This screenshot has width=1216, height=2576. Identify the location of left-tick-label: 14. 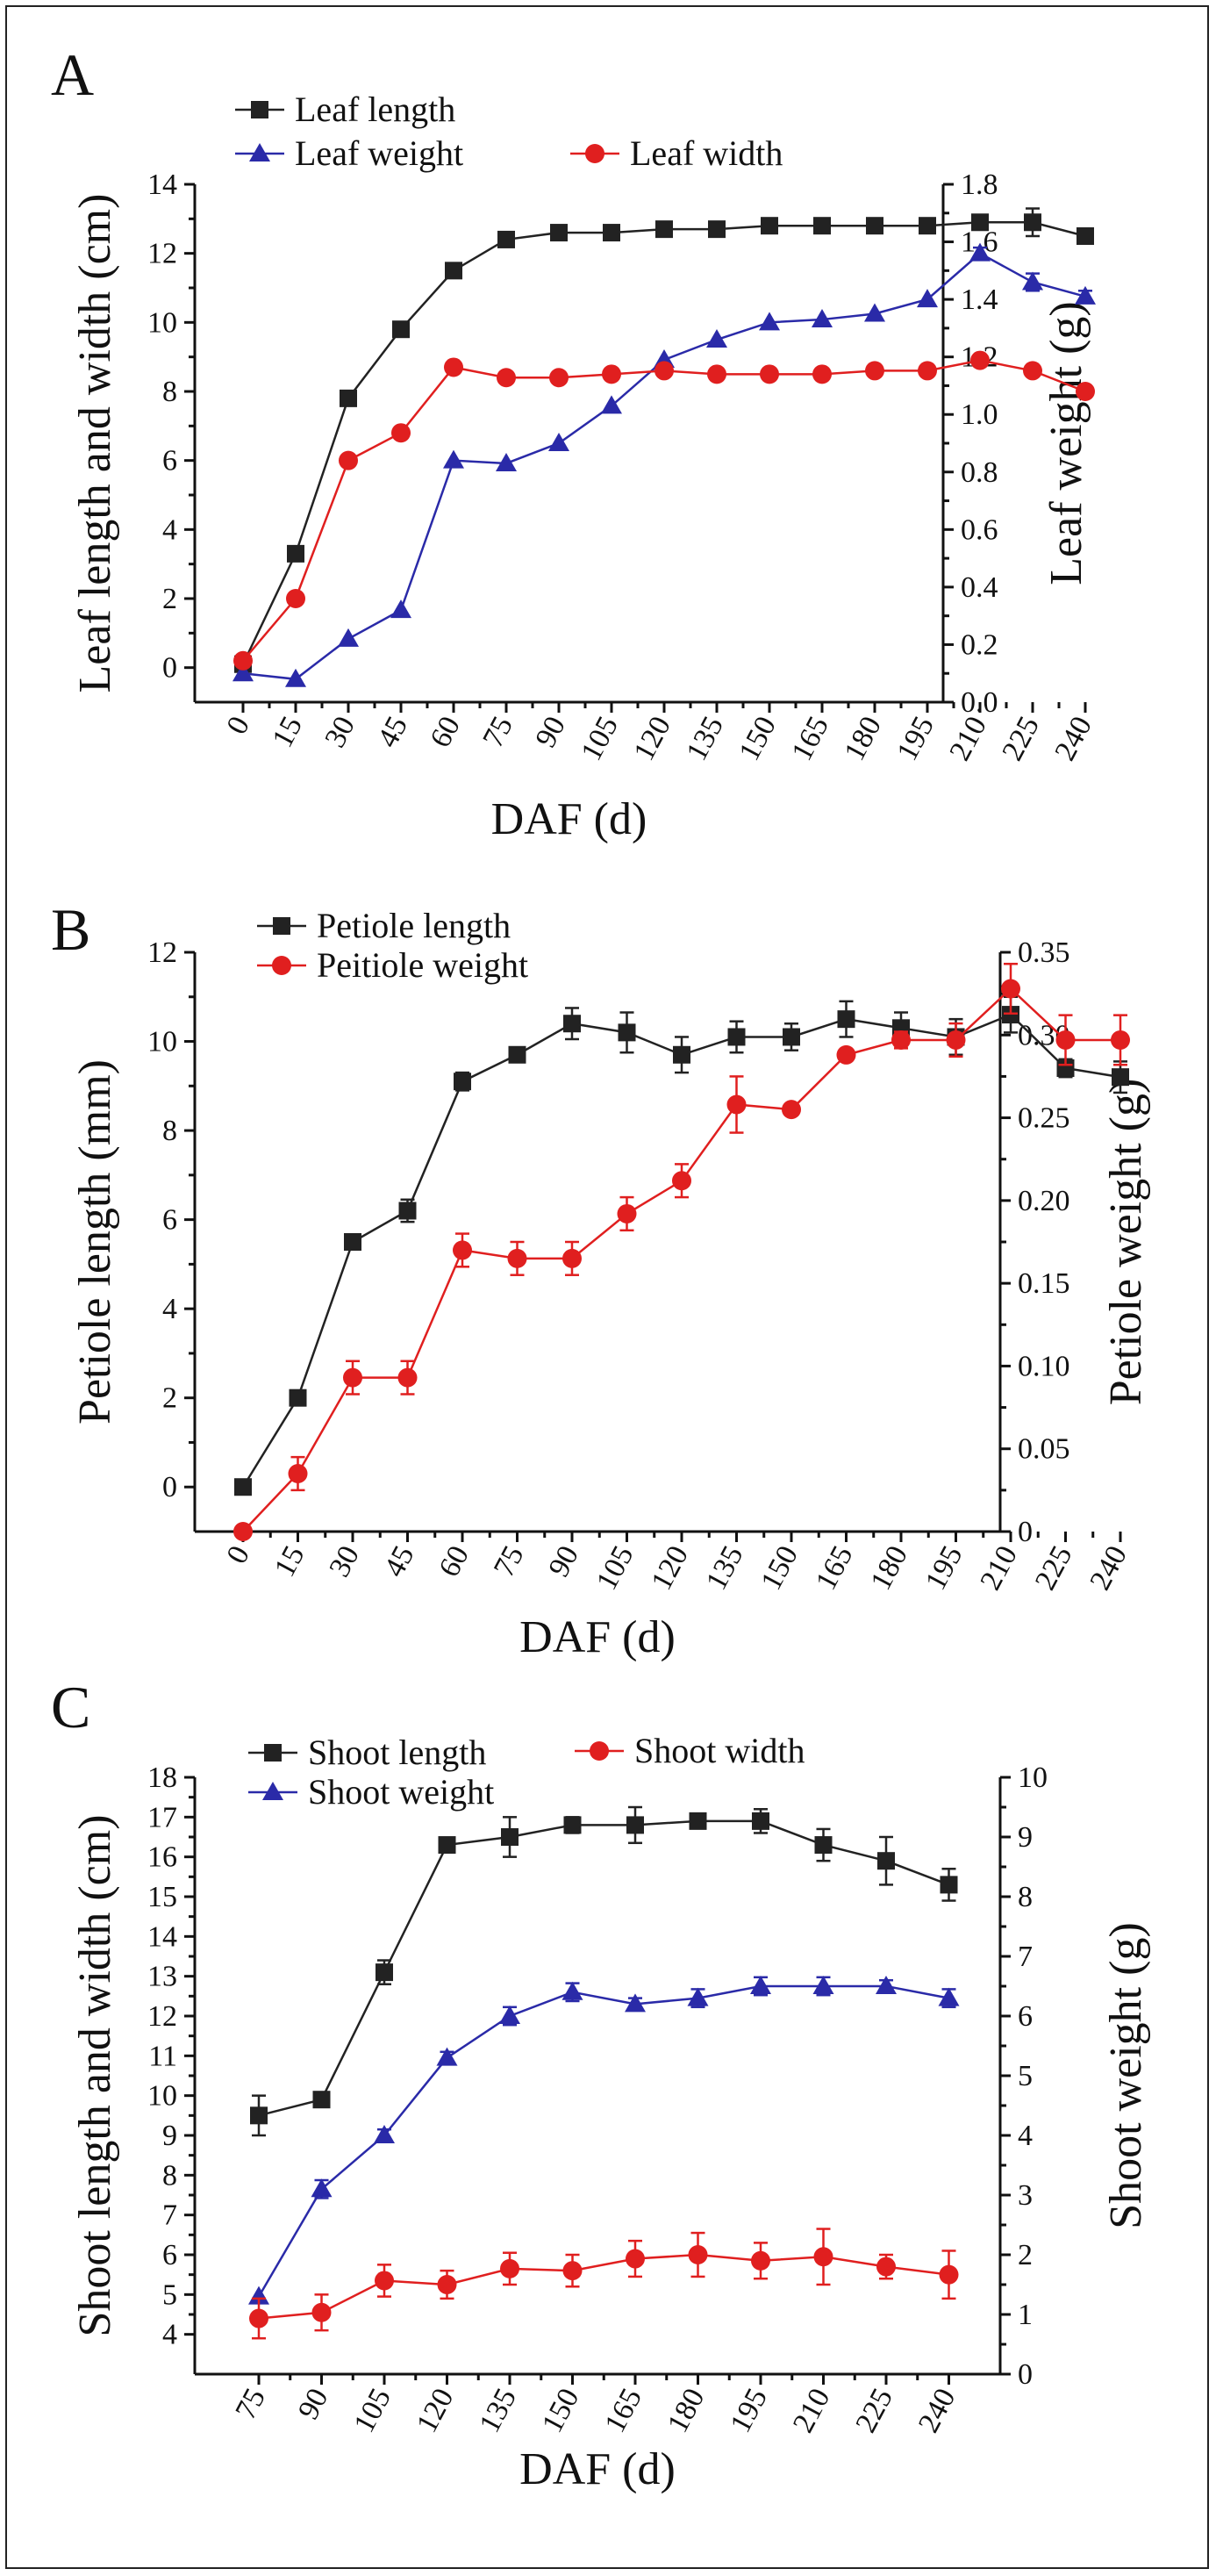
(162, 185).